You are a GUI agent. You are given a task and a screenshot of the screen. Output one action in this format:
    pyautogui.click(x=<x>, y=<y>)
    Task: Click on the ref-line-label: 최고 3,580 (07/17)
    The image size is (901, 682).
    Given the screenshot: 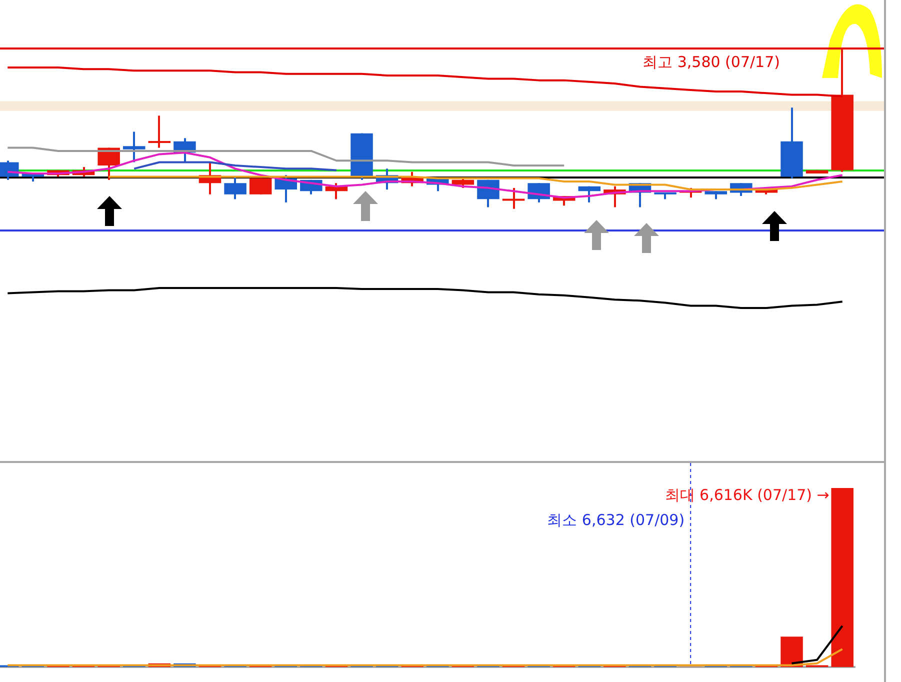 What is the action you would take?
    pyautogui.click(x=711, y=61)
    